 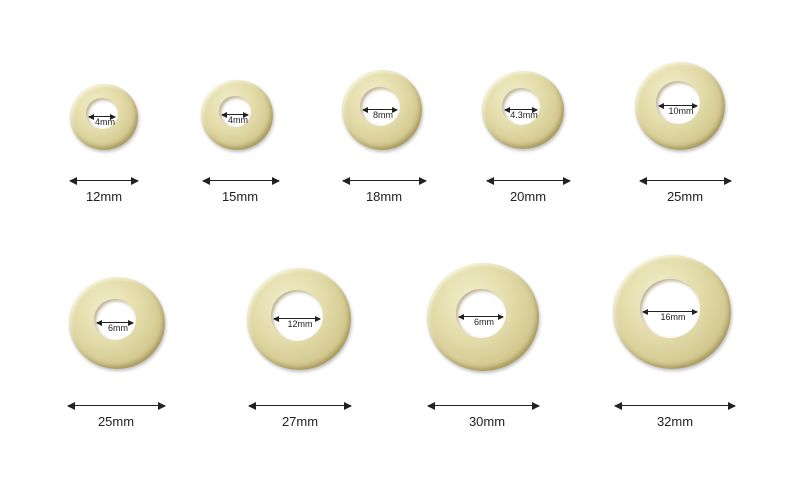 What do you see at coordinates (104, 196) in the screenshot?
I see `outer-diameter-label: 12mm` at bounding box center [104, 196].